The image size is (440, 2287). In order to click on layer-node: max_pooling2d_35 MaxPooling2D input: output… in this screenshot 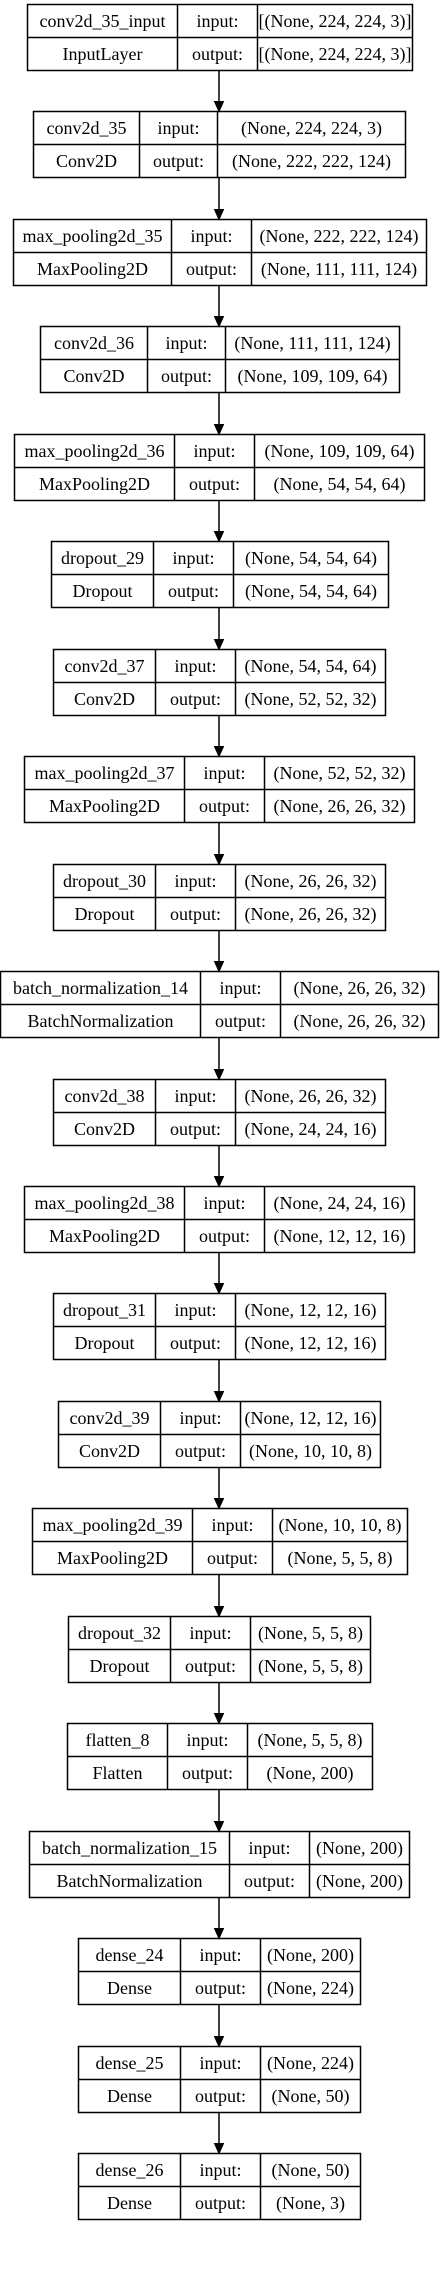, I will do `click(220, 252)`.